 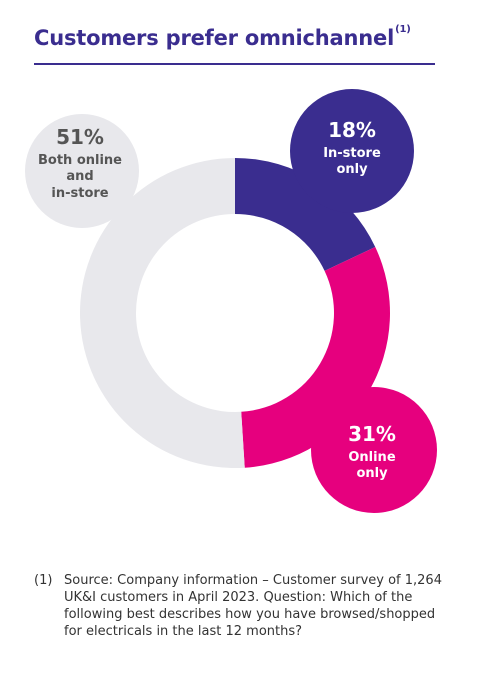 I want to click on label-online-line2: only, so click(x=372, y=474).